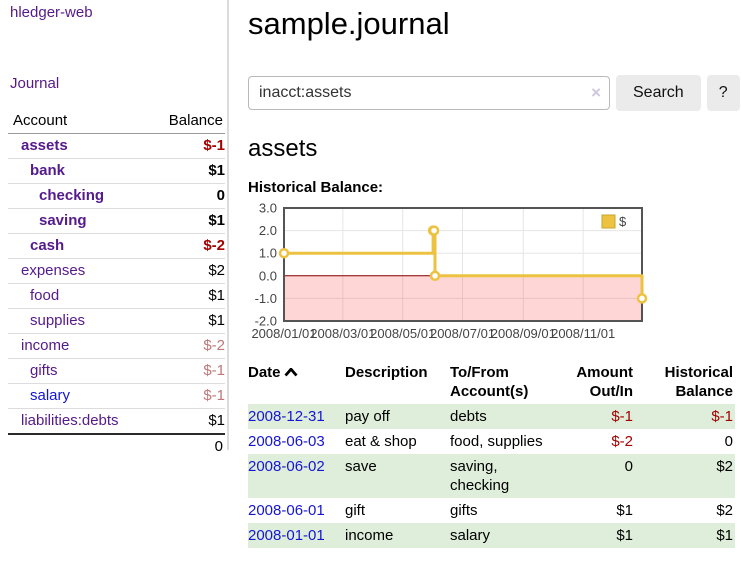 This screenshot has width=742, height=582. Describe the element at coordinates (496, 441) in the screenshot. I see `tx-accounts: food, supplies` at that location.